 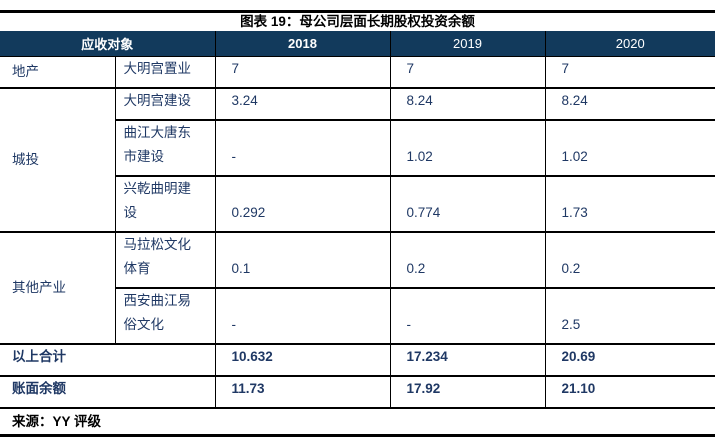 I want to click on value-cell-2019: 0.774, so click(x=467, y=204).